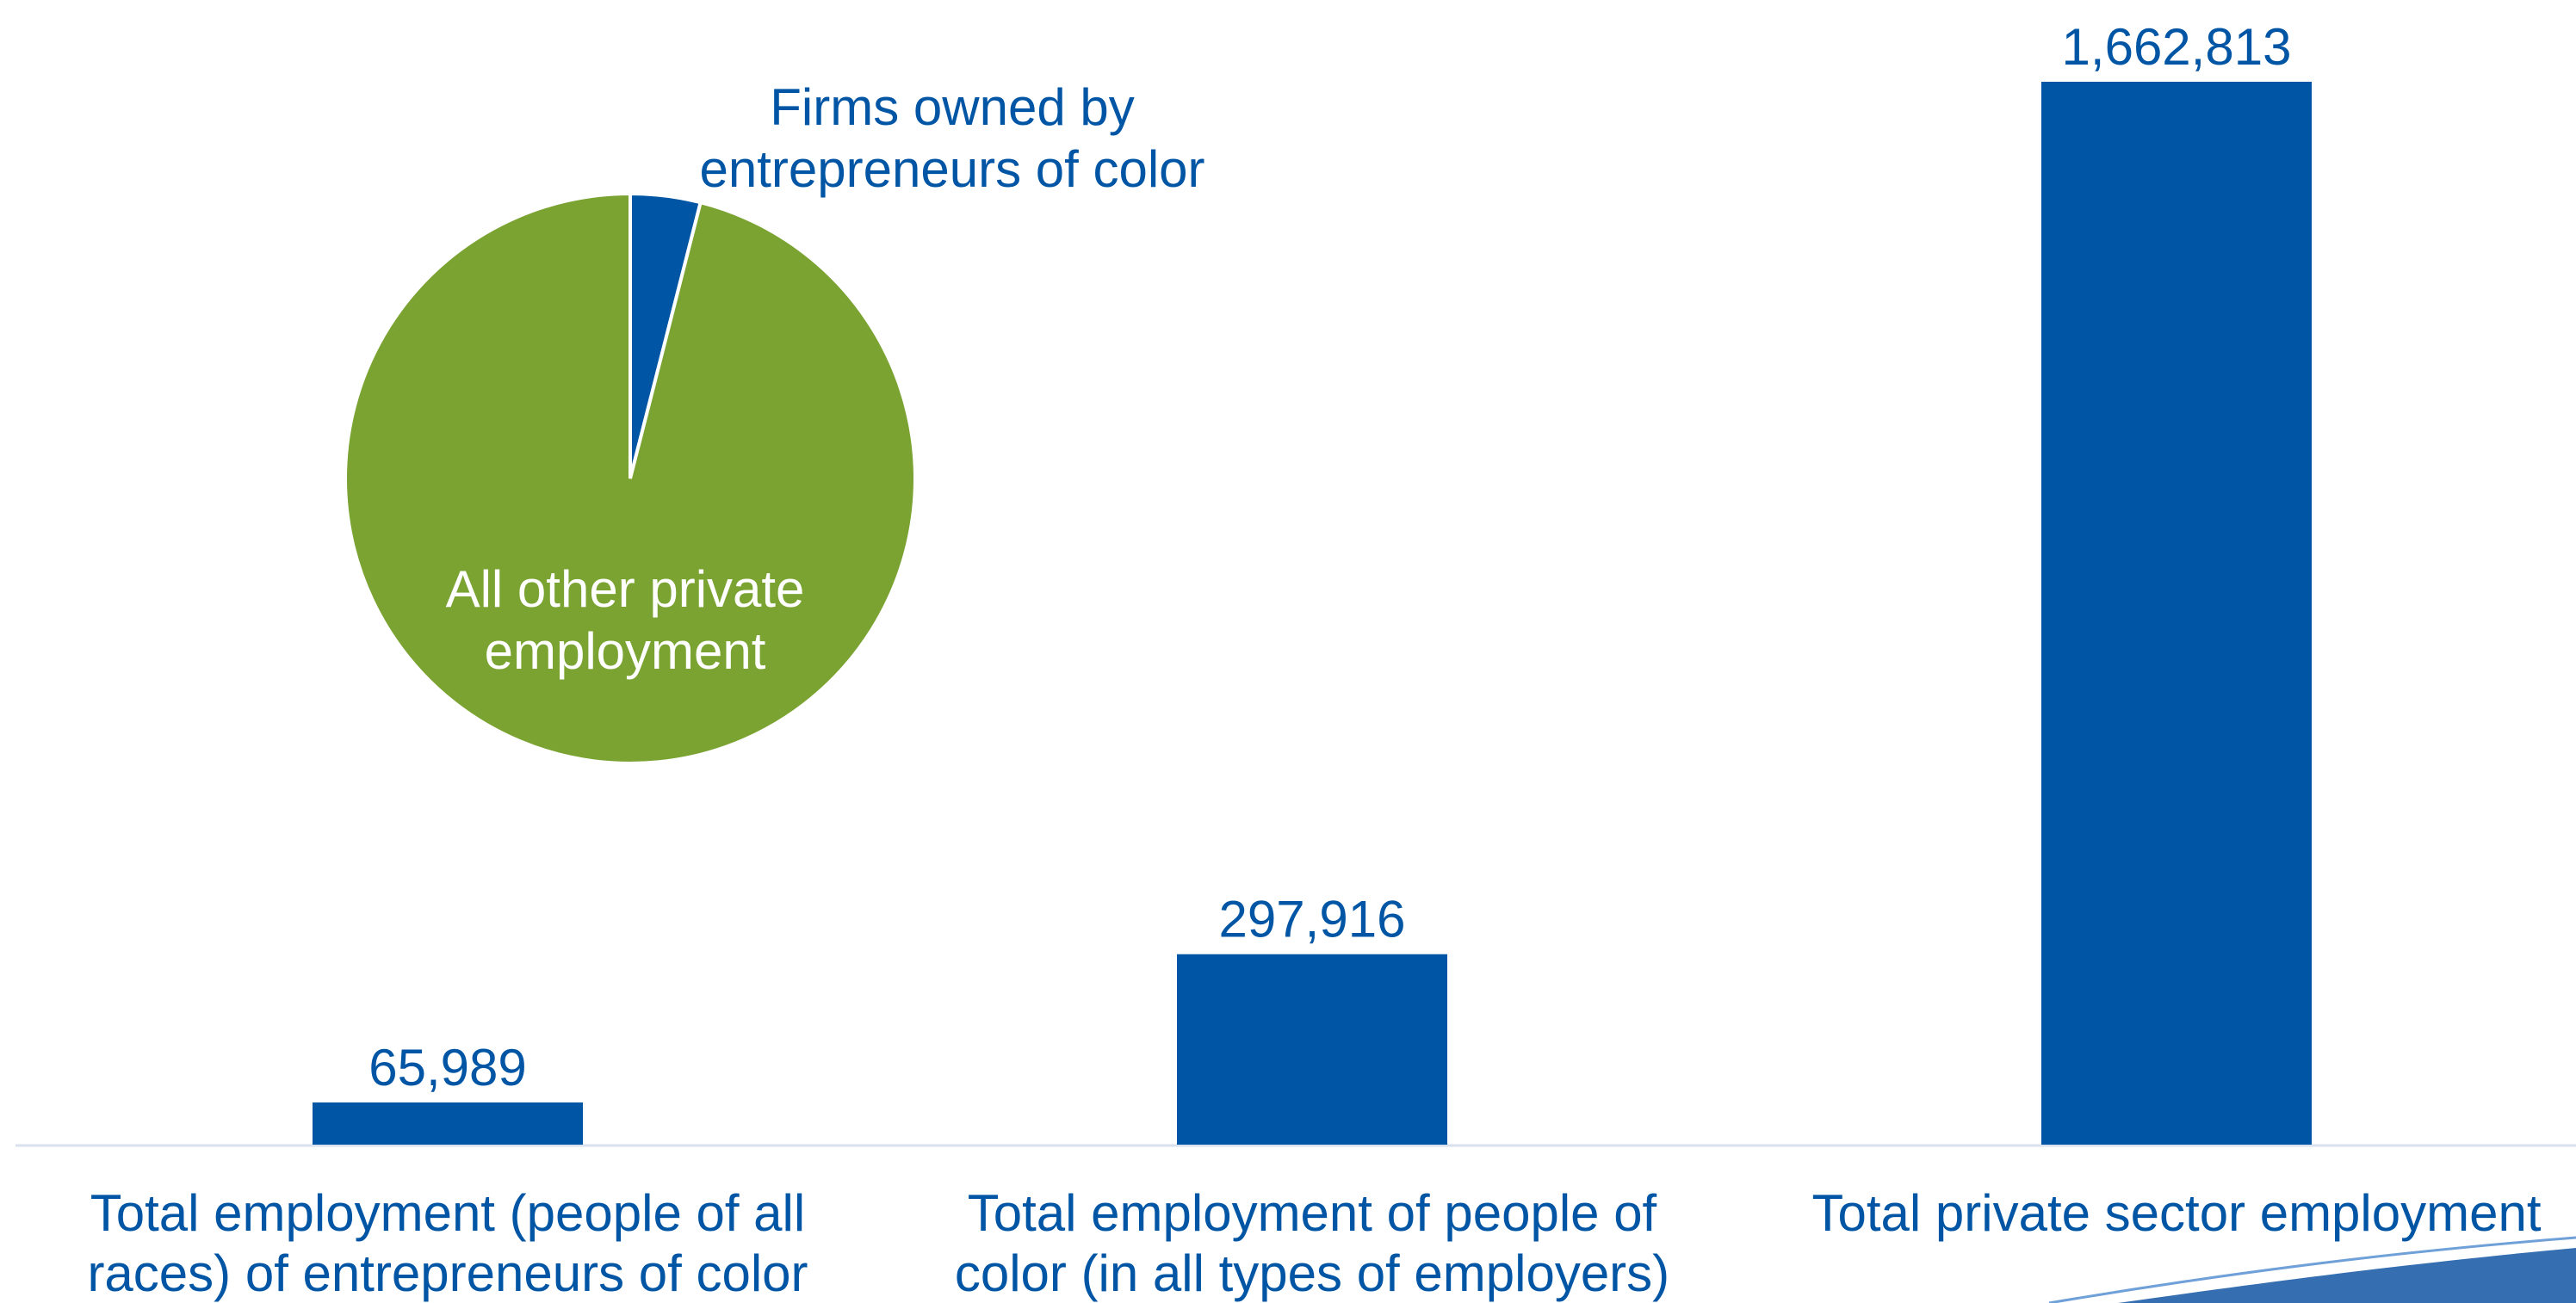  Describe the element at coordinates (1312, 1273) in the screenshot. I see `category-tick-label-line: color (in all types of employers)` at that location.